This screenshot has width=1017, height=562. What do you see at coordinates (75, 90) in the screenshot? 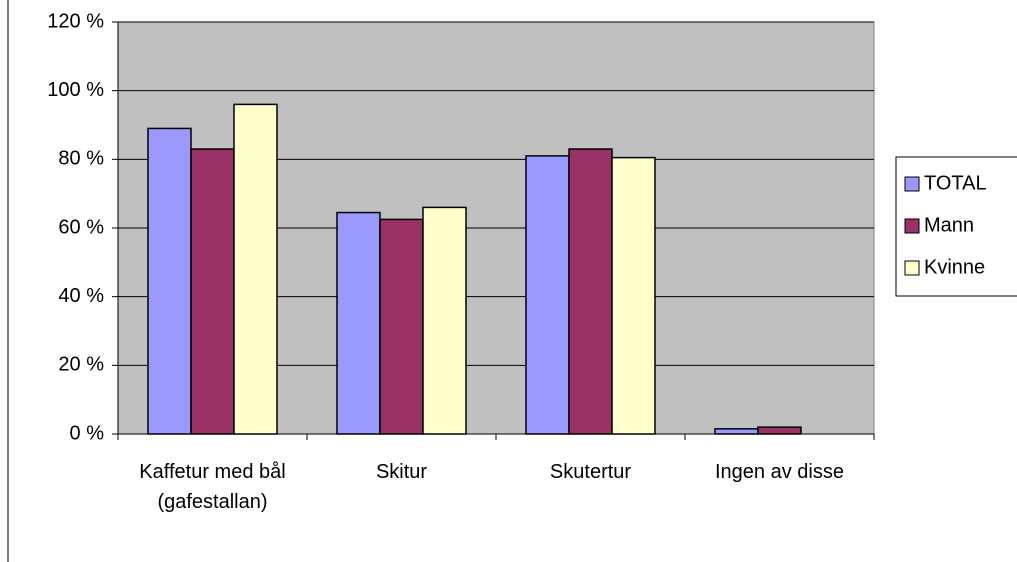
I see `y-tick-label: 100 %` at bounding box center [75, 90].